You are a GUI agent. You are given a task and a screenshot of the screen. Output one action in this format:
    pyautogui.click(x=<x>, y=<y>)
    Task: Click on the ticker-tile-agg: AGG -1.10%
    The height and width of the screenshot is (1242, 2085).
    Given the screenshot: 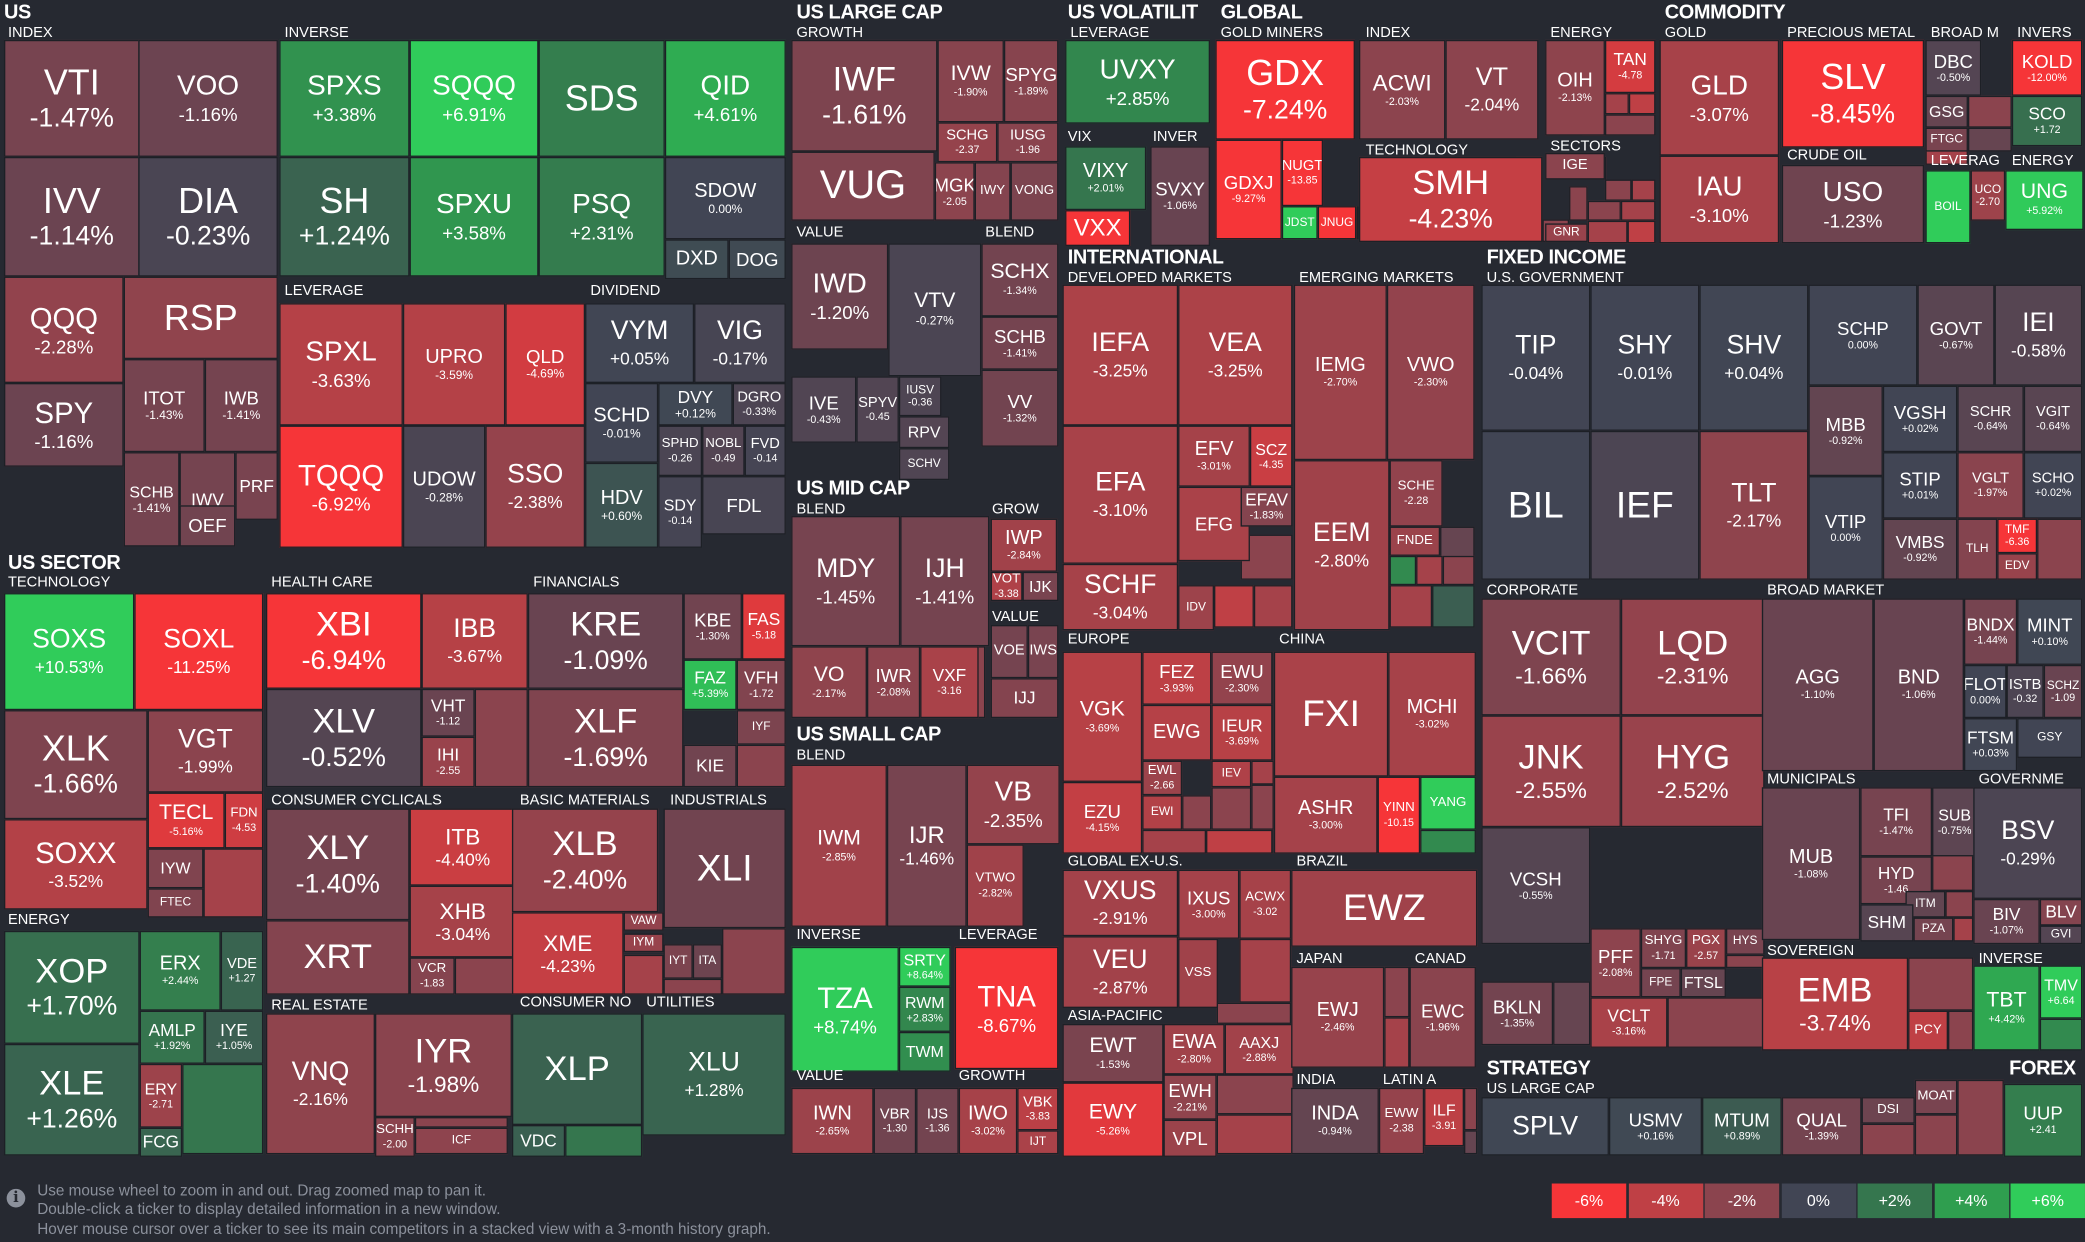 What is the action you would take?
    pyautogui.click(x=1817, y=685)
    